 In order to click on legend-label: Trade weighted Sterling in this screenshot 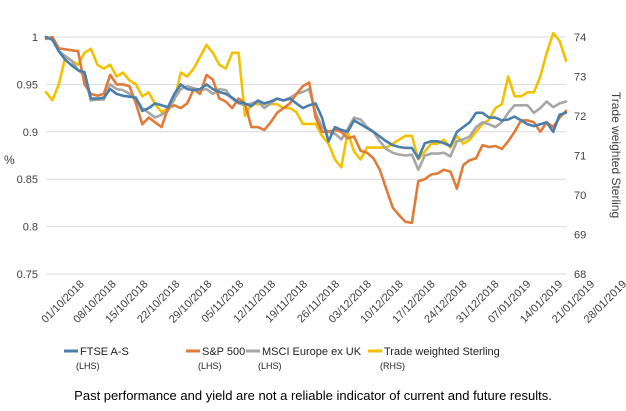, I will do `click(442, 352)`.